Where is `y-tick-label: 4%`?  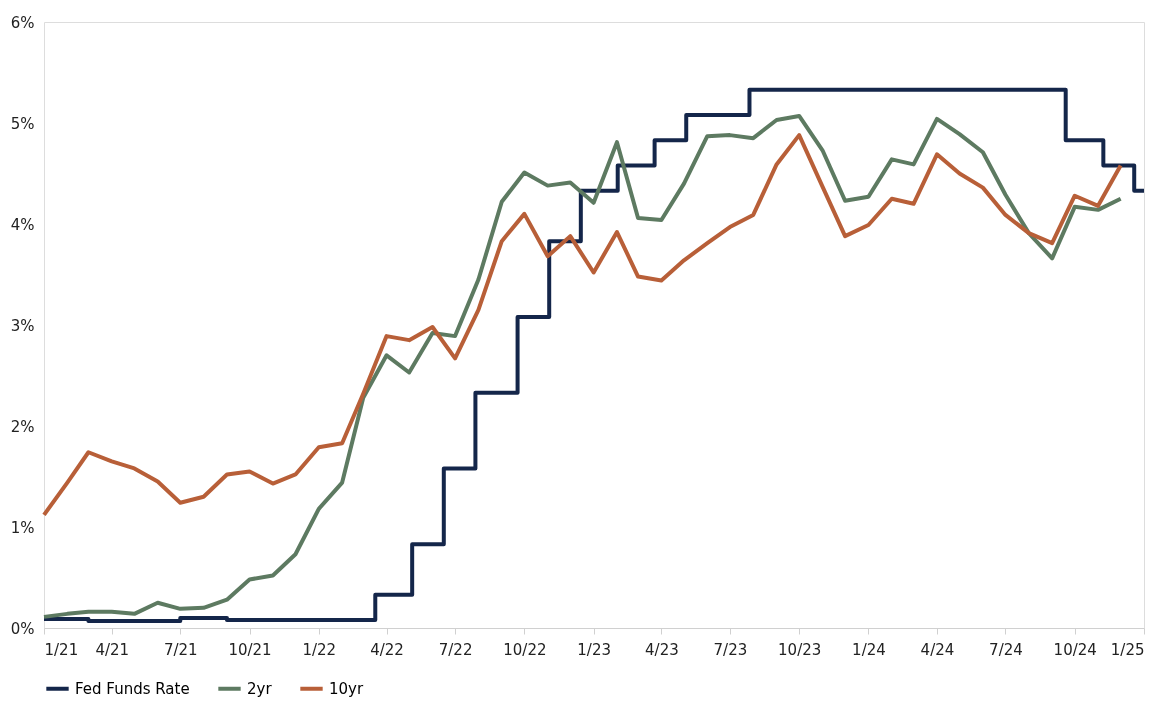
y-tick-label: 4% is located at coordinates (22, 224).